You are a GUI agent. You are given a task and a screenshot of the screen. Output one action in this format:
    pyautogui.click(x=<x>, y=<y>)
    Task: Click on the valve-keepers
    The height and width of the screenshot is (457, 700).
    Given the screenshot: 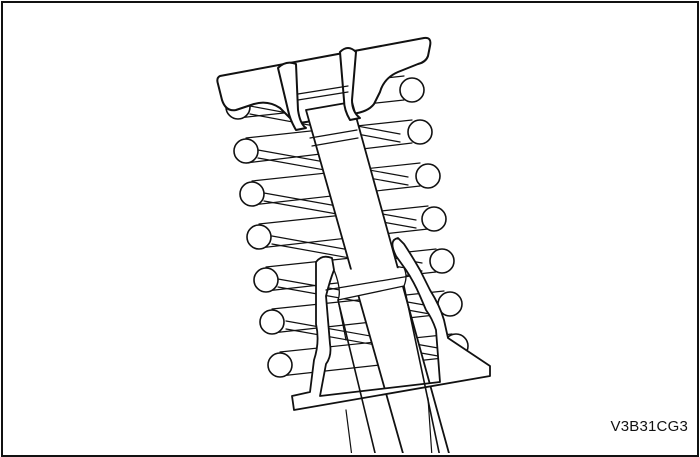 What is the action you would take?
    pyautogui.click(x=319, y=89)
    